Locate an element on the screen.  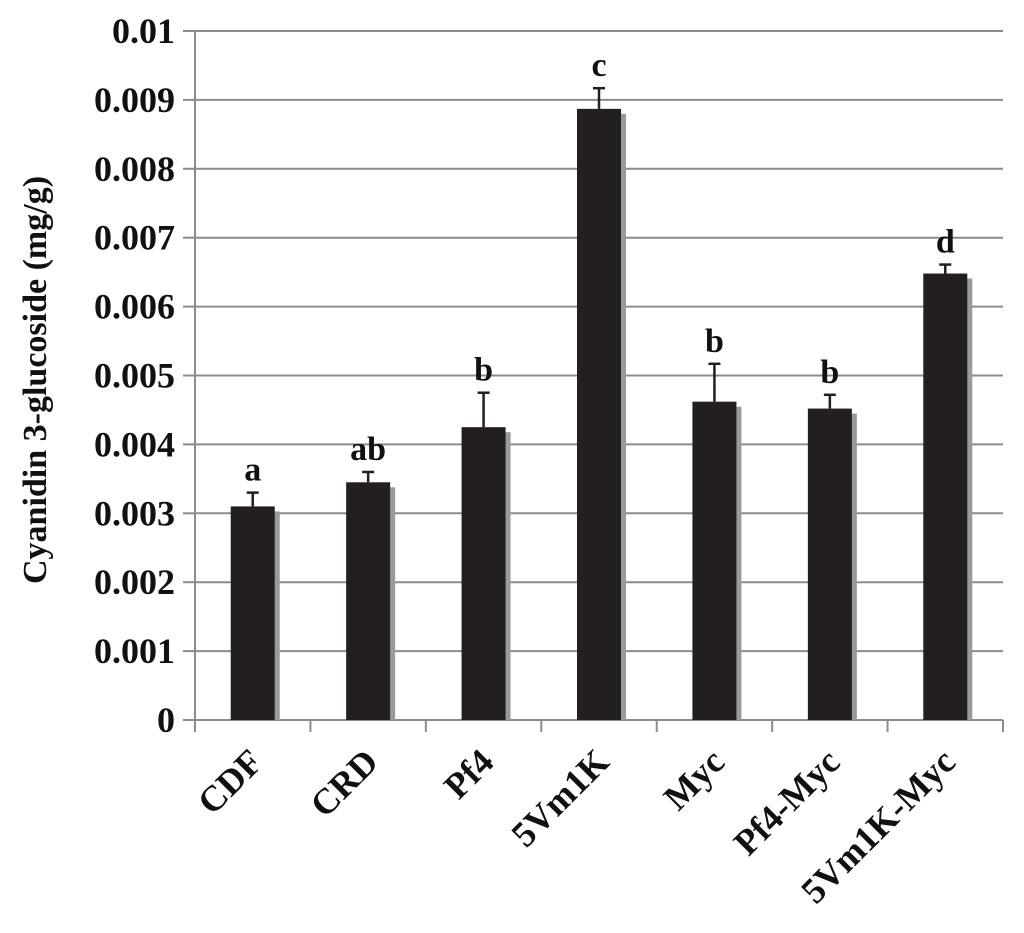
y-tick-label: 0.005 is located at coordinates (134, 376).